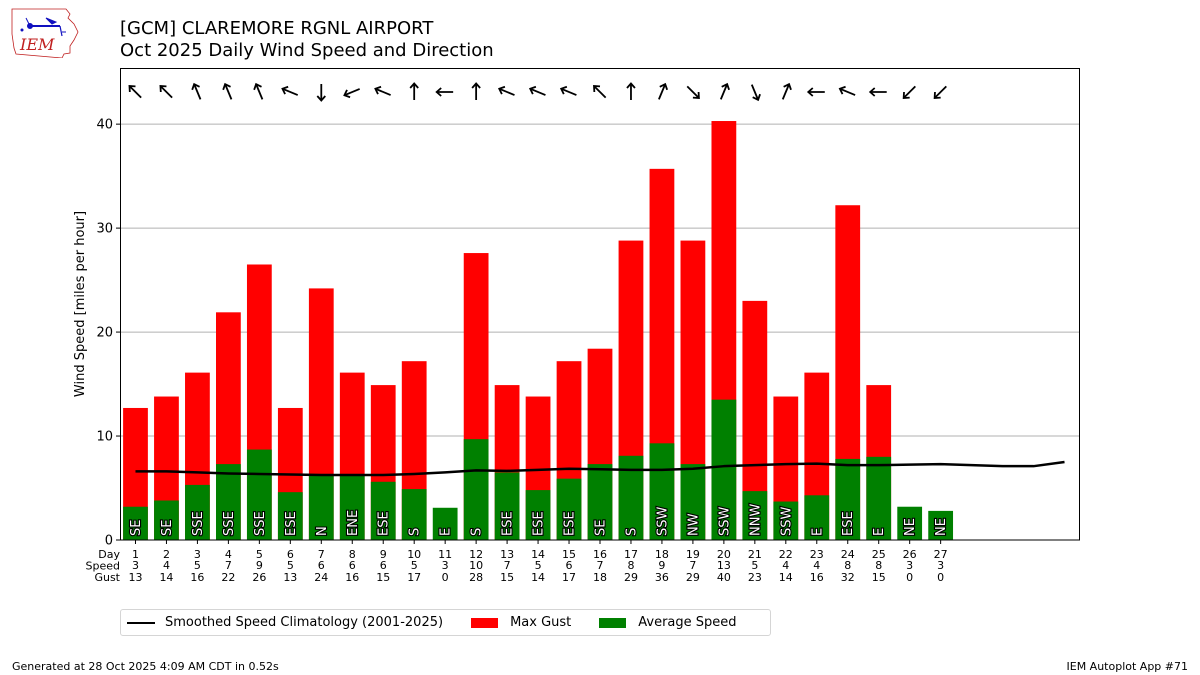 This screenshot has height=675, width=1200. Describe the element at coordinates (383, 554) in the screenshot. I see `day-label: 9` at that location.